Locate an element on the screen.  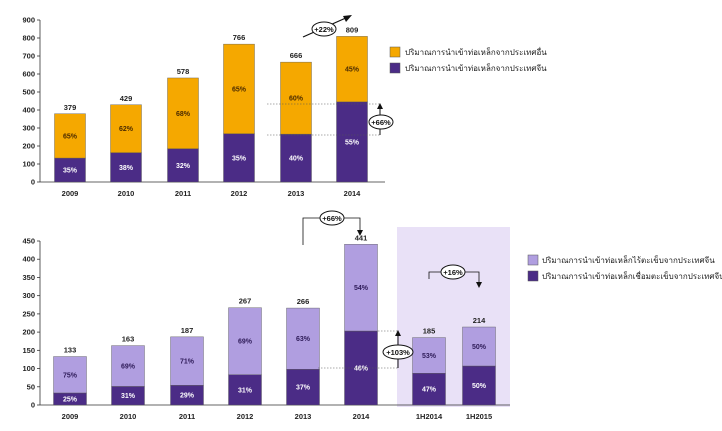
top-y-tick-label: 500 is located at coordinates (28, 92).